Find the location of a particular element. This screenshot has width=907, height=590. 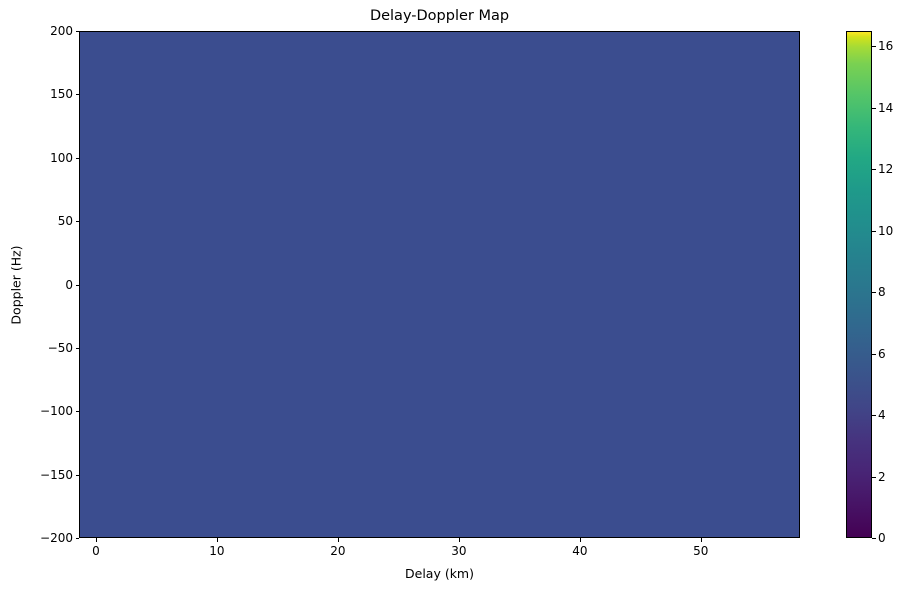

y-tick-label: 50 is located at coordinates (65, 221).